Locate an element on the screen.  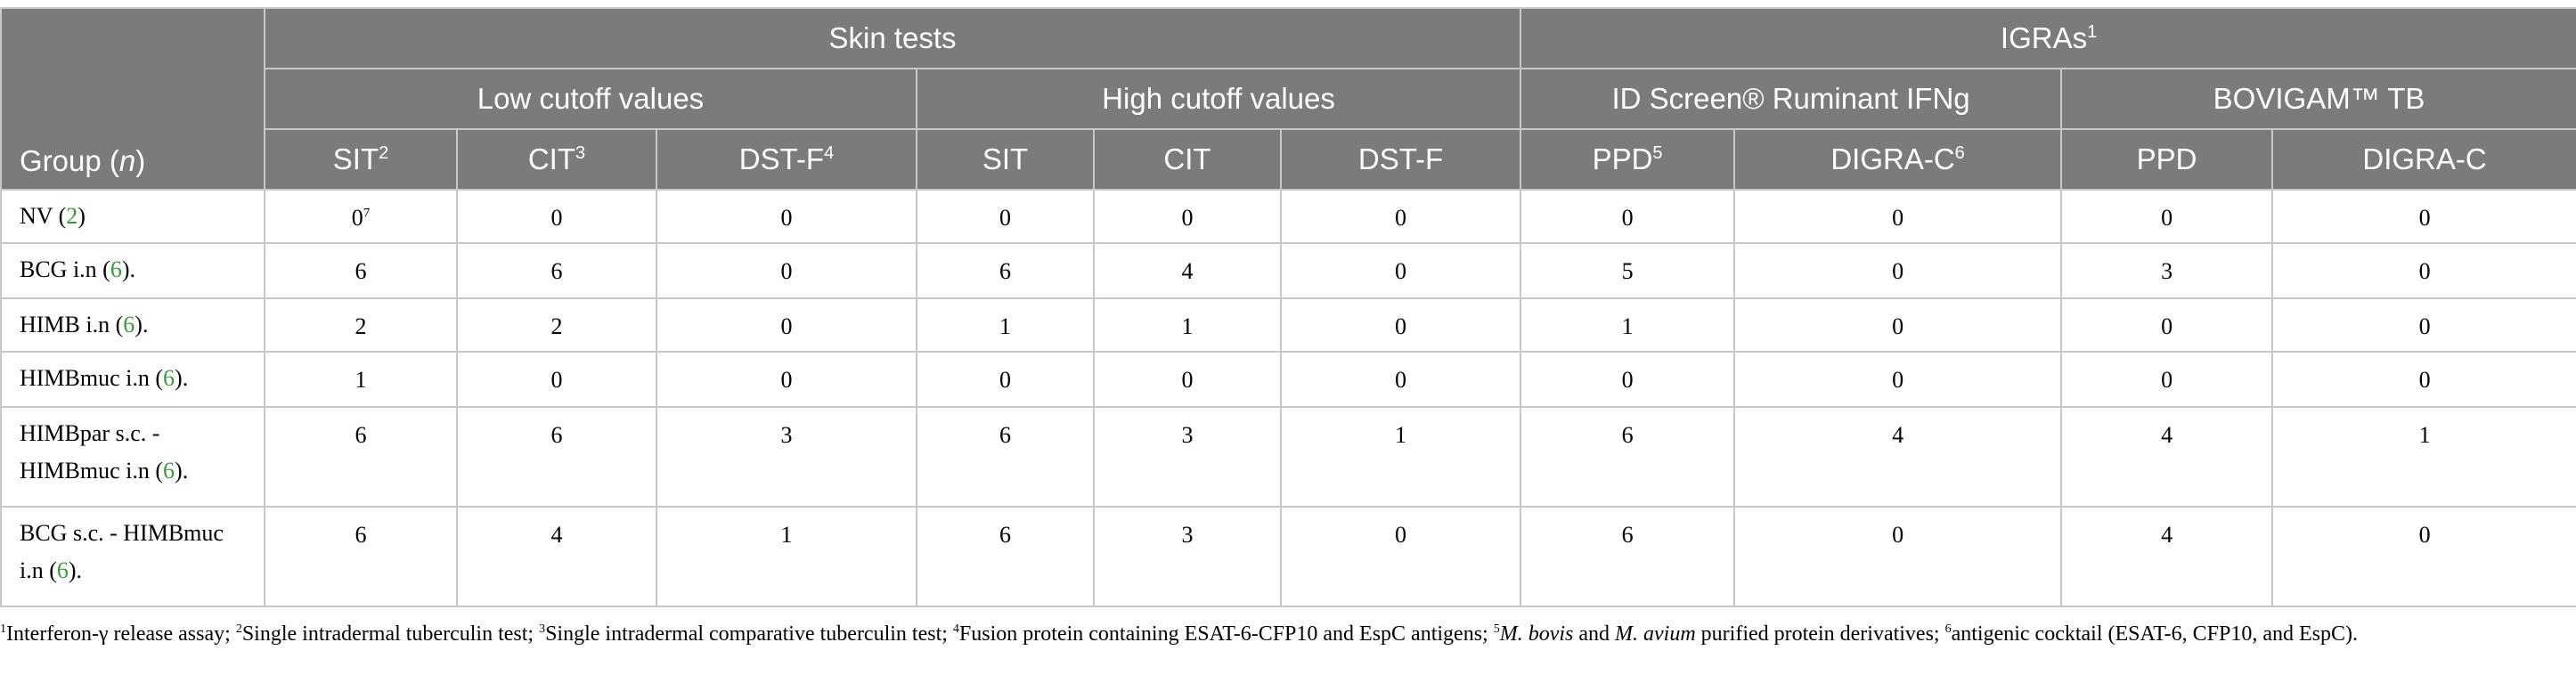
group-cell: HIMB i.n (6). is located at coordinates (132, 325).